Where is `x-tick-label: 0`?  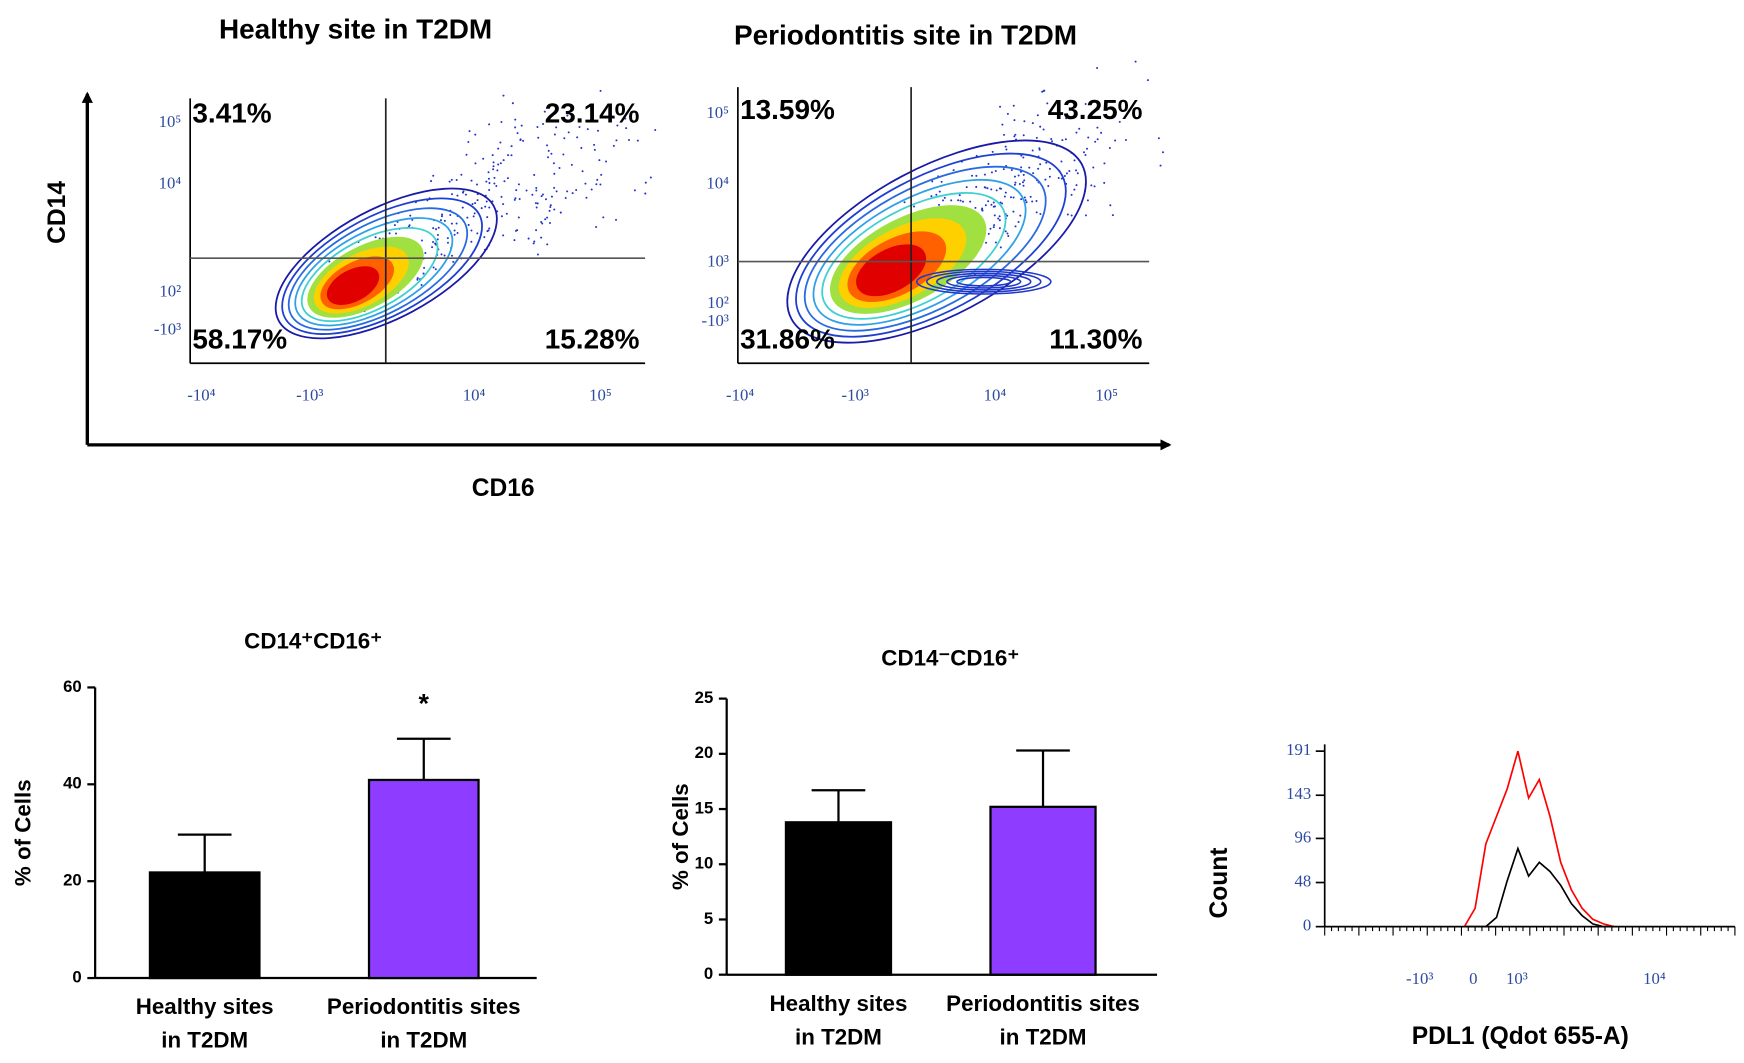 x-tick-label: 0 is located at coordinates (1473, 978).